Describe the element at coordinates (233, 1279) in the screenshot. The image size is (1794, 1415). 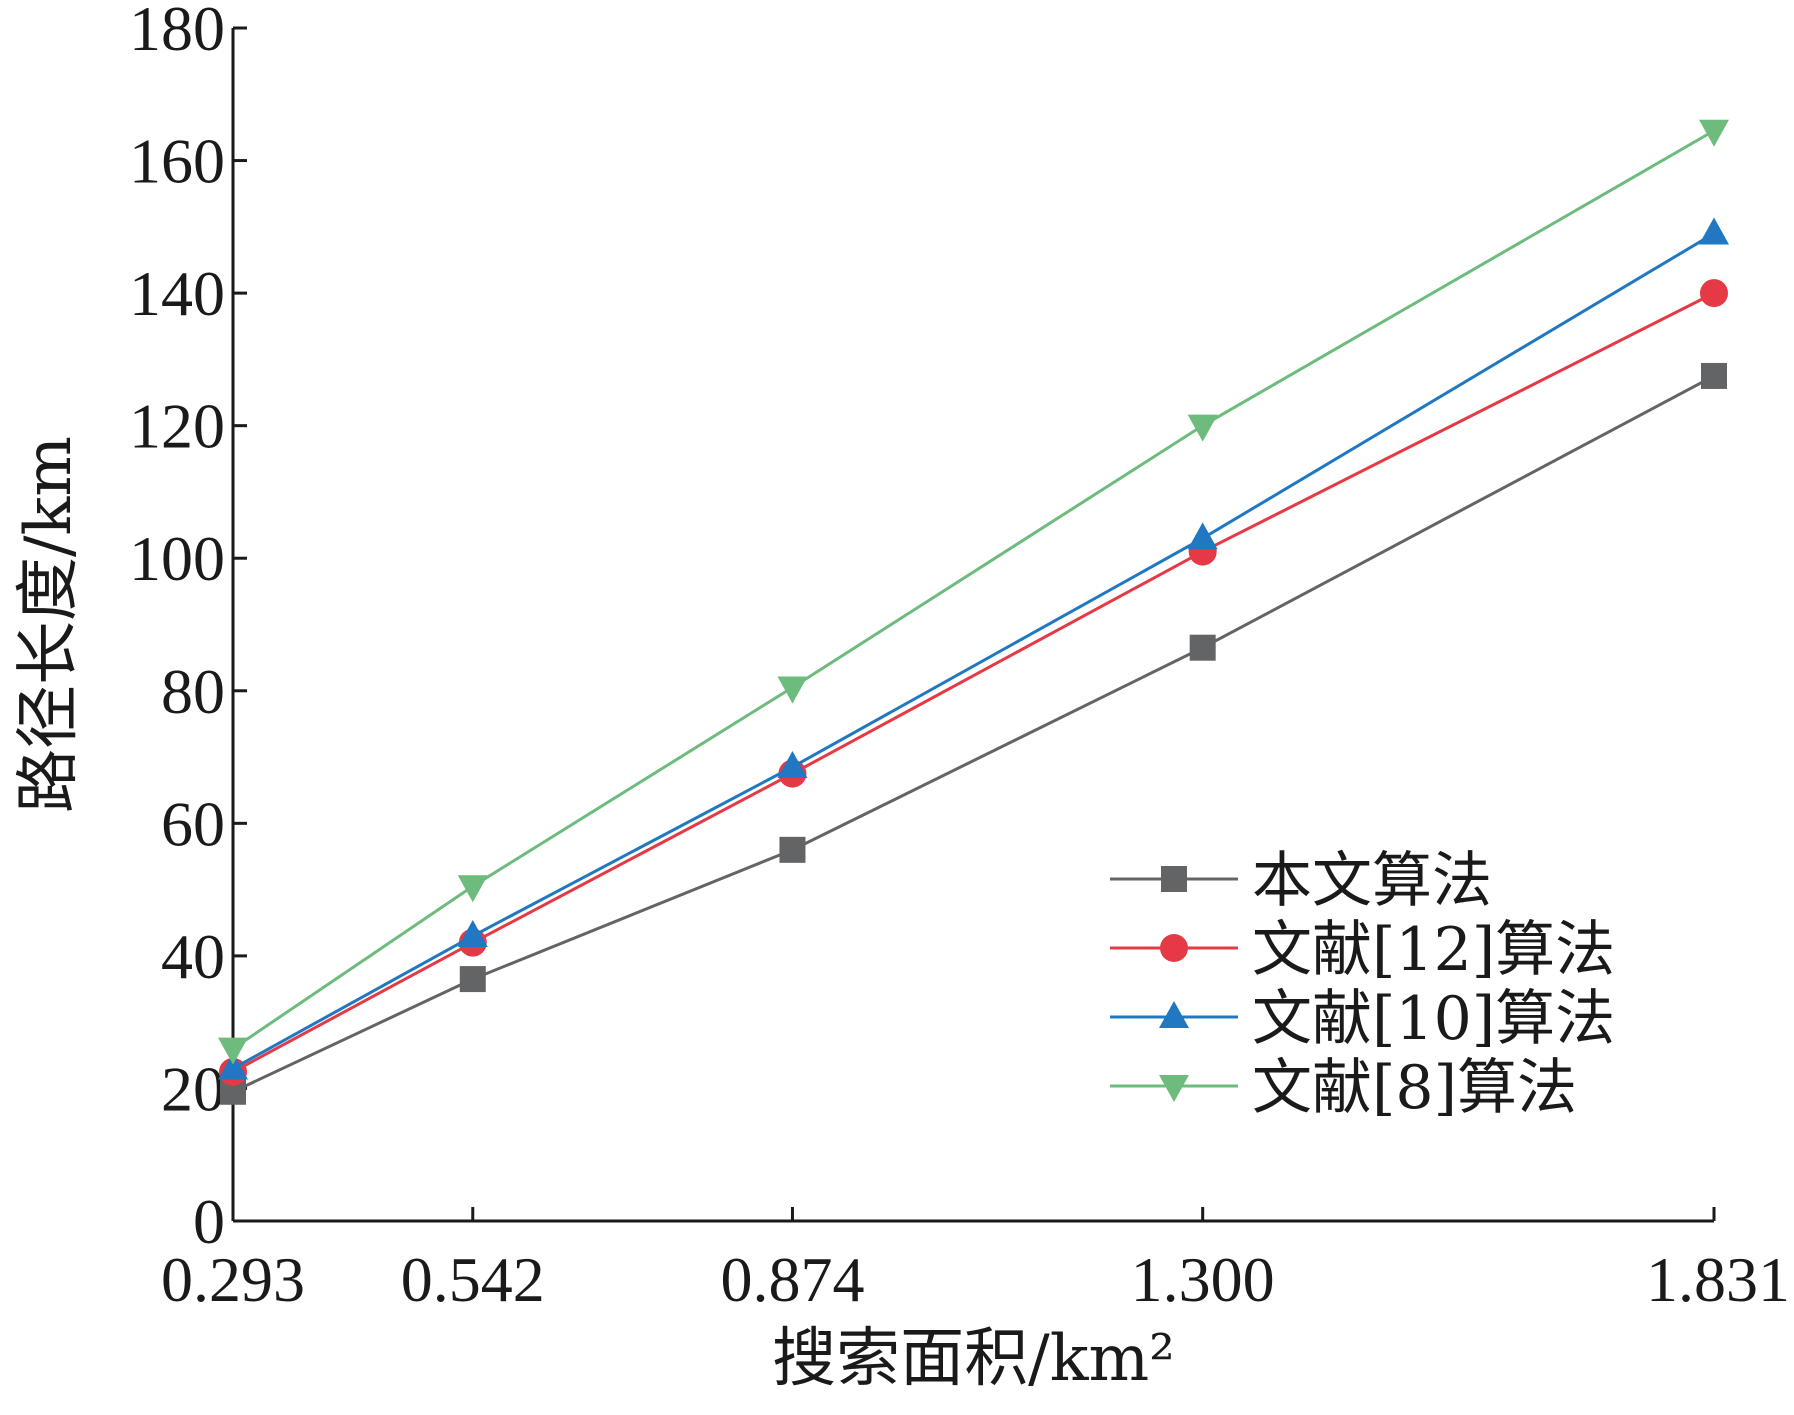
I see `x-tick-label: 0.293` at that location.